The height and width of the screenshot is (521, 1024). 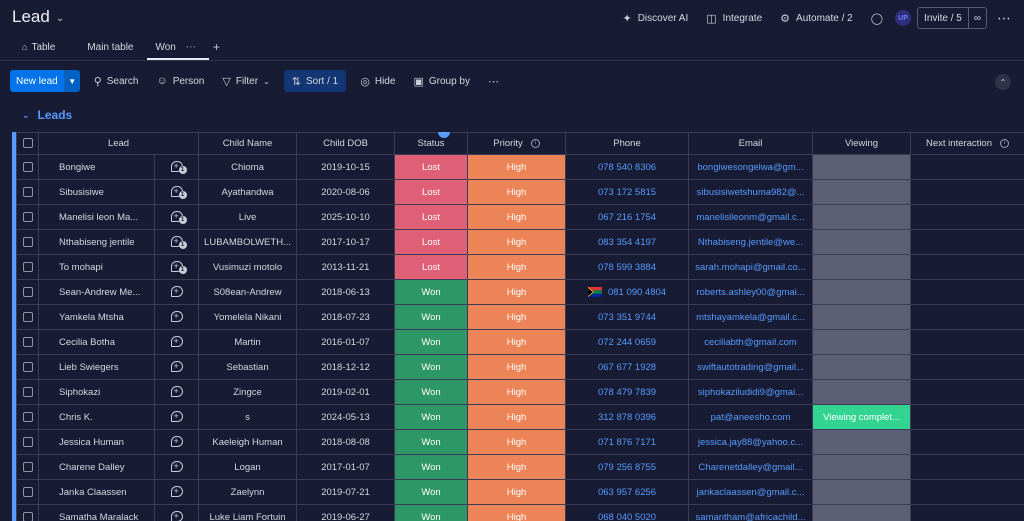 What do you see at coordinates (38, 17) in the screenshot?
I see `board-title: Lead ⌄` at bounding box center [38, 17].